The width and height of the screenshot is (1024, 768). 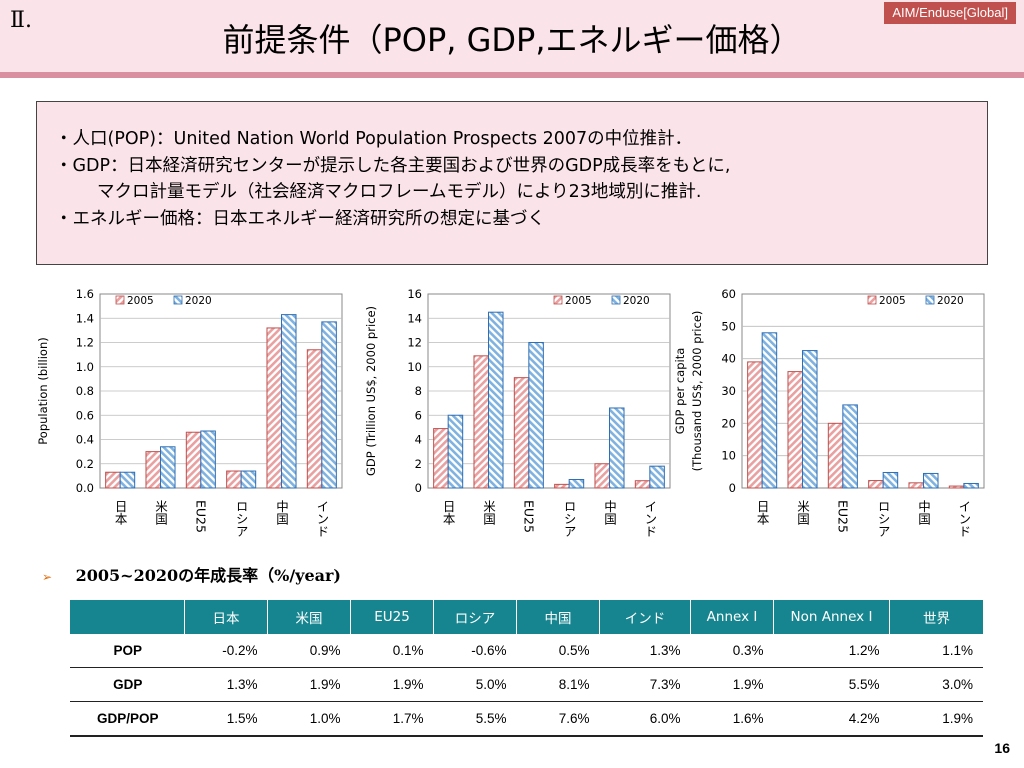 I want to click on table-cell: 4.2%, so click(x=831, y=719).